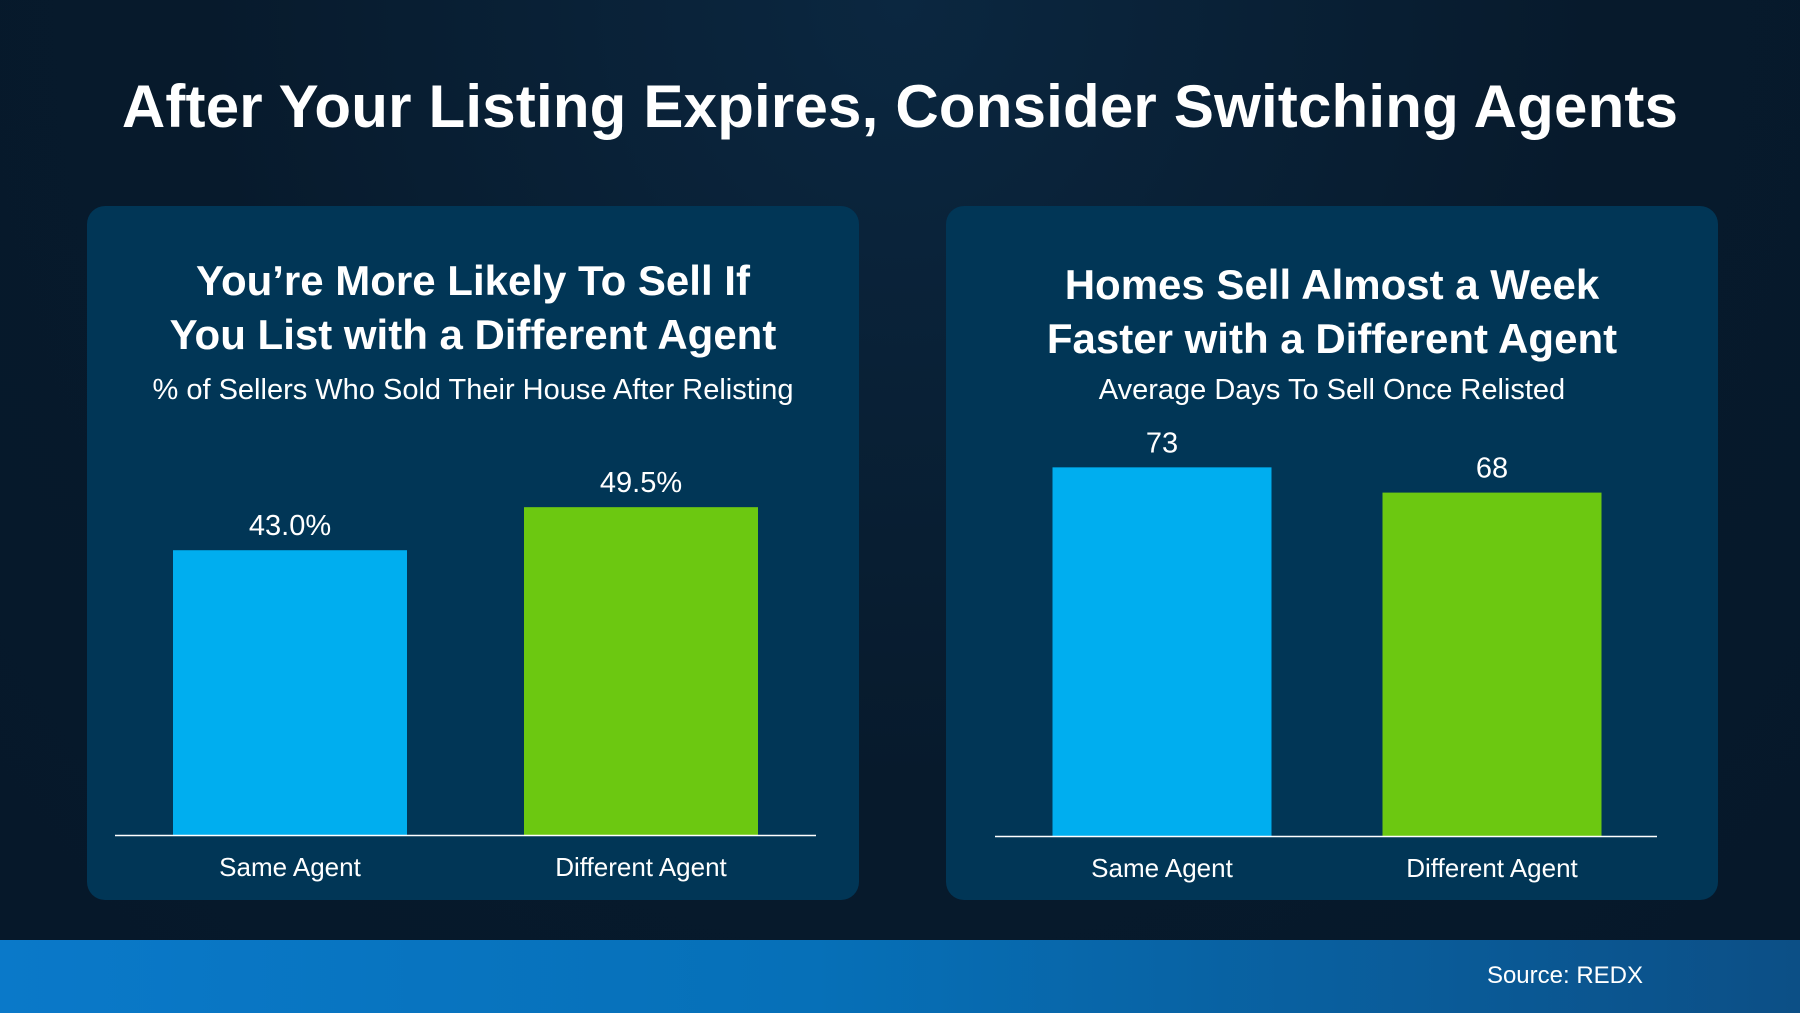 This screenshot has width=1800, height=1013. What do you see at coordinates (1332, 284) in the screenshot?
I see `chart-title-line-1: Homes Sell Almost a Week` at bounding box center [1332, 284].